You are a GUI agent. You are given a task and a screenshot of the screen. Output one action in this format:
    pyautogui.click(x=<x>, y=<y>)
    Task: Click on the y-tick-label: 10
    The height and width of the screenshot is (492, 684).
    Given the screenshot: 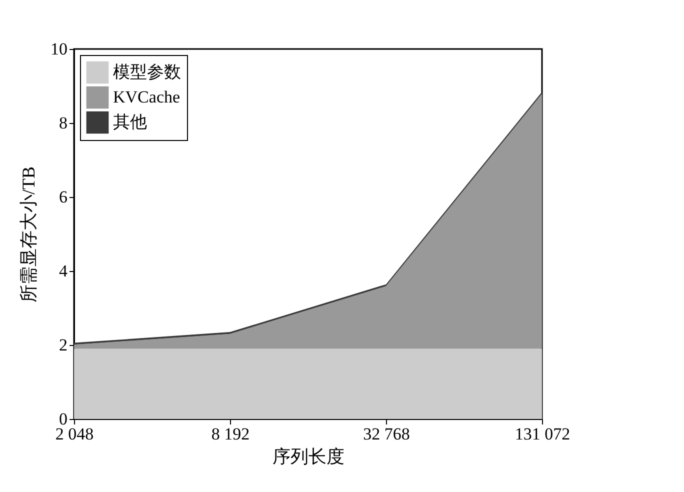 What is the action you would take?
    pyautogui.click(x=59, y=49)
    